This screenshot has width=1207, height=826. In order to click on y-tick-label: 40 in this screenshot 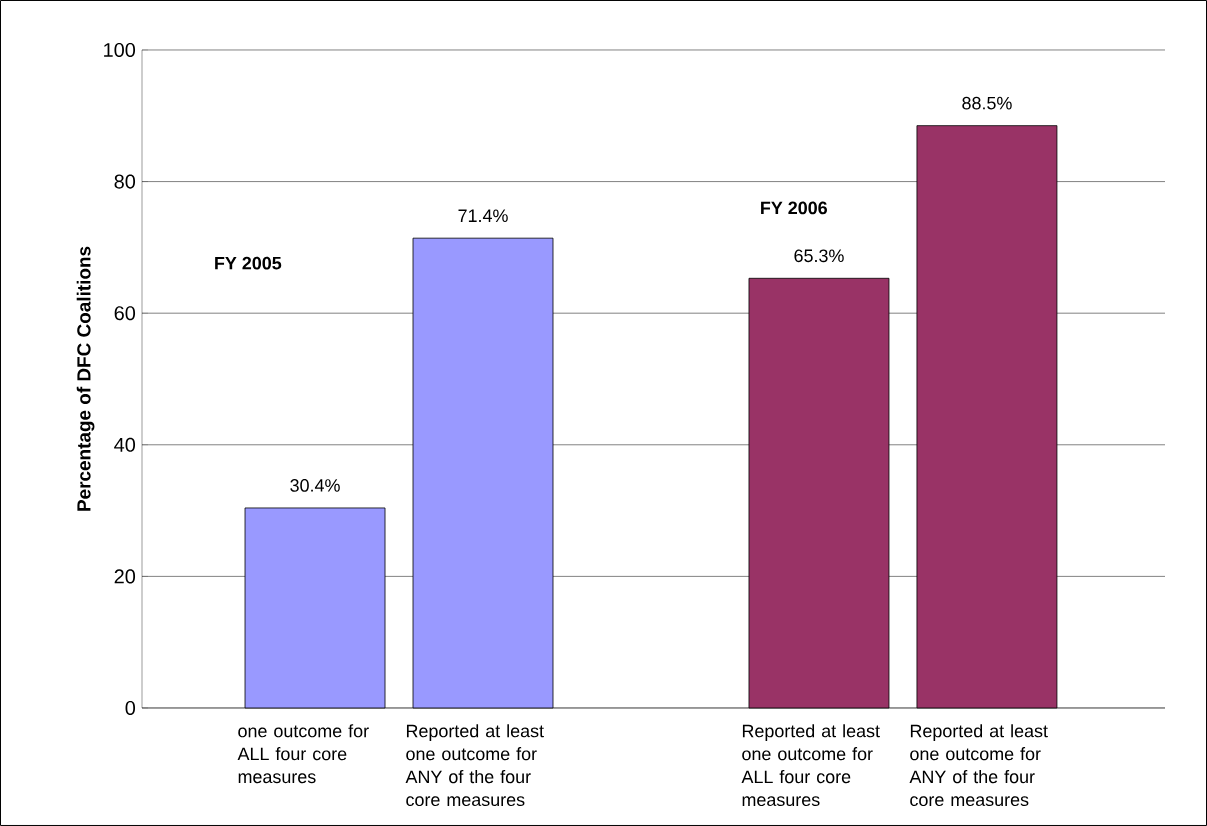, I will do `click(125, 444)`.